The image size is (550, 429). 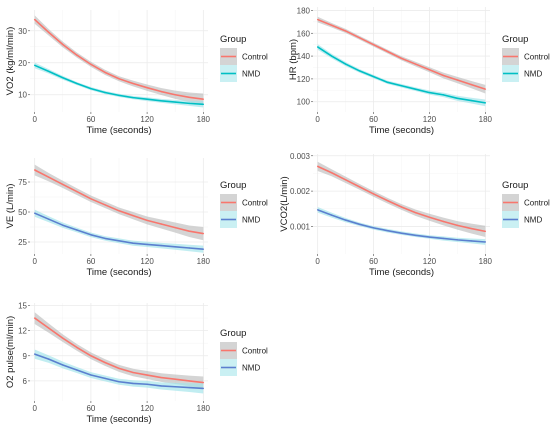 I want to click on legend-label-nmd: NMD, so click(x=251, y=74).